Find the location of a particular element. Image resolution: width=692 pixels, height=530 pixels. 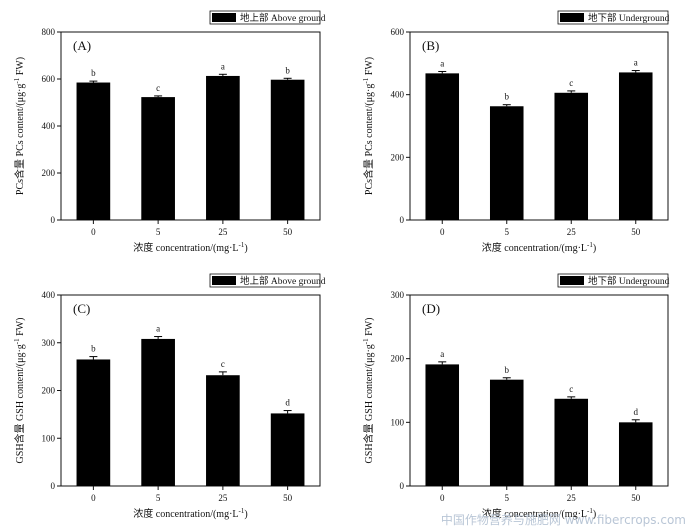

panel-label: (A) is located at coordinates (82, 45).